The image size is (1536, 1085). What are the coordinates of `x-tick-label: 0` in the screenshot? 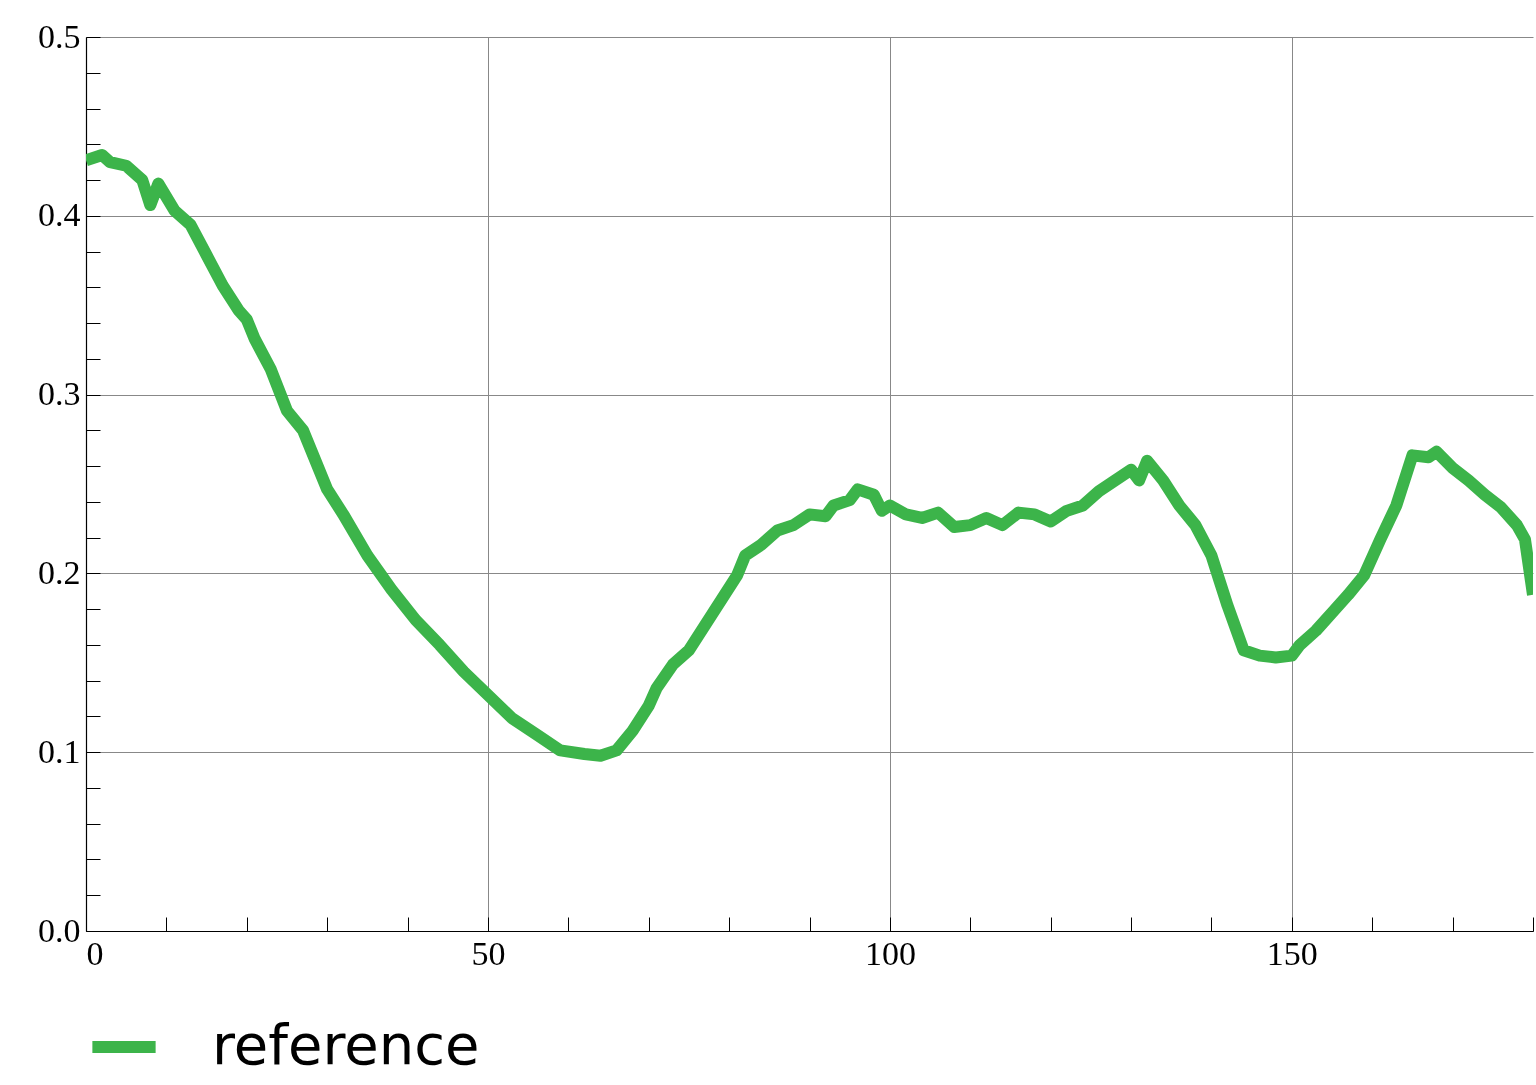 It's located at (95, 953).